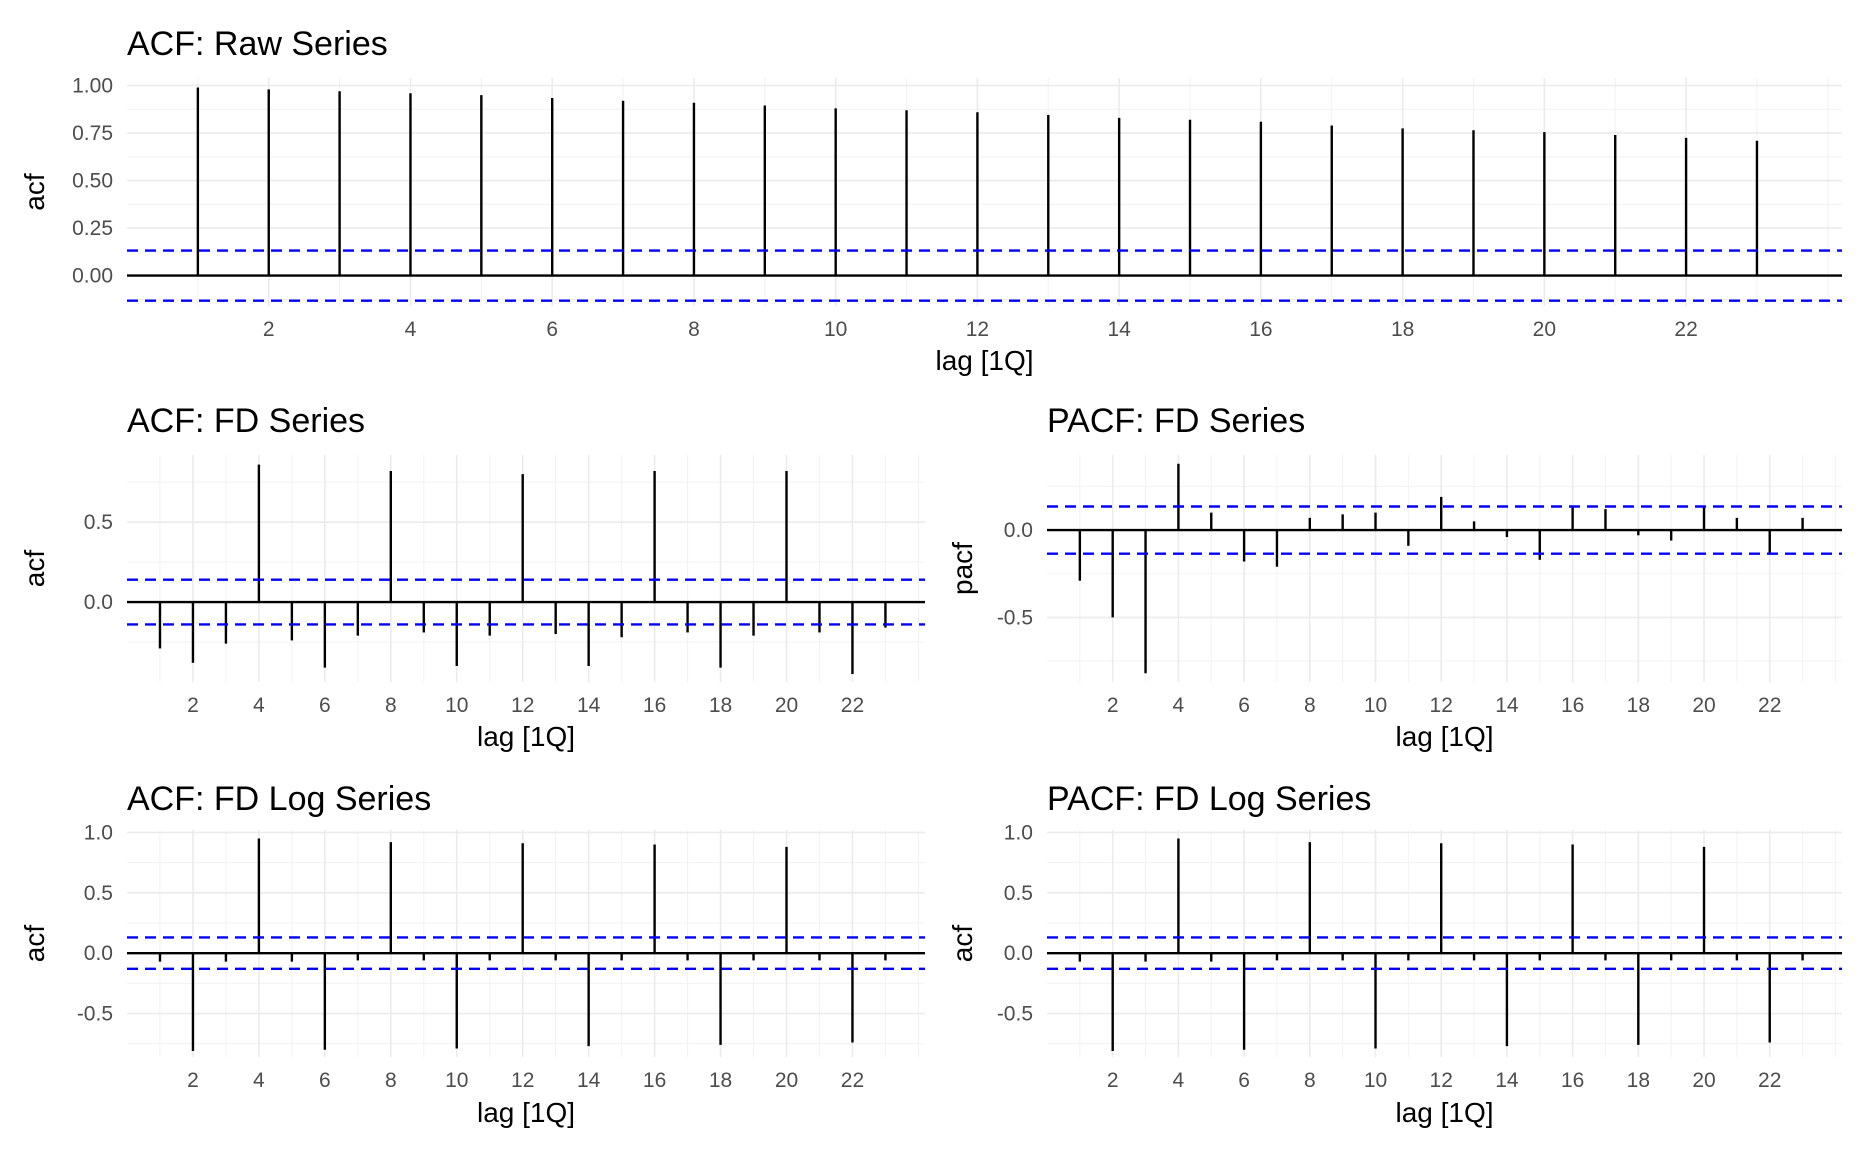 The image size is (1863, 1152). Describe the element at coordinates (92, 181) in the screenshot. I see `y-tick-label: 0.50` at that location.